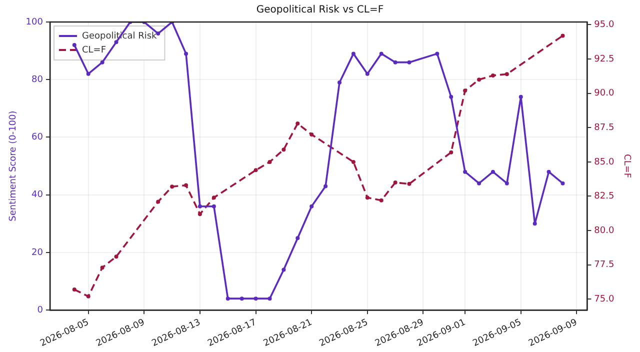 Image resolution: width=640 pixels, height=352 pixels. Describe the element at coordinates (604, 299) in the screenshot. I see `y2-tick-label: 75.0` at that location.